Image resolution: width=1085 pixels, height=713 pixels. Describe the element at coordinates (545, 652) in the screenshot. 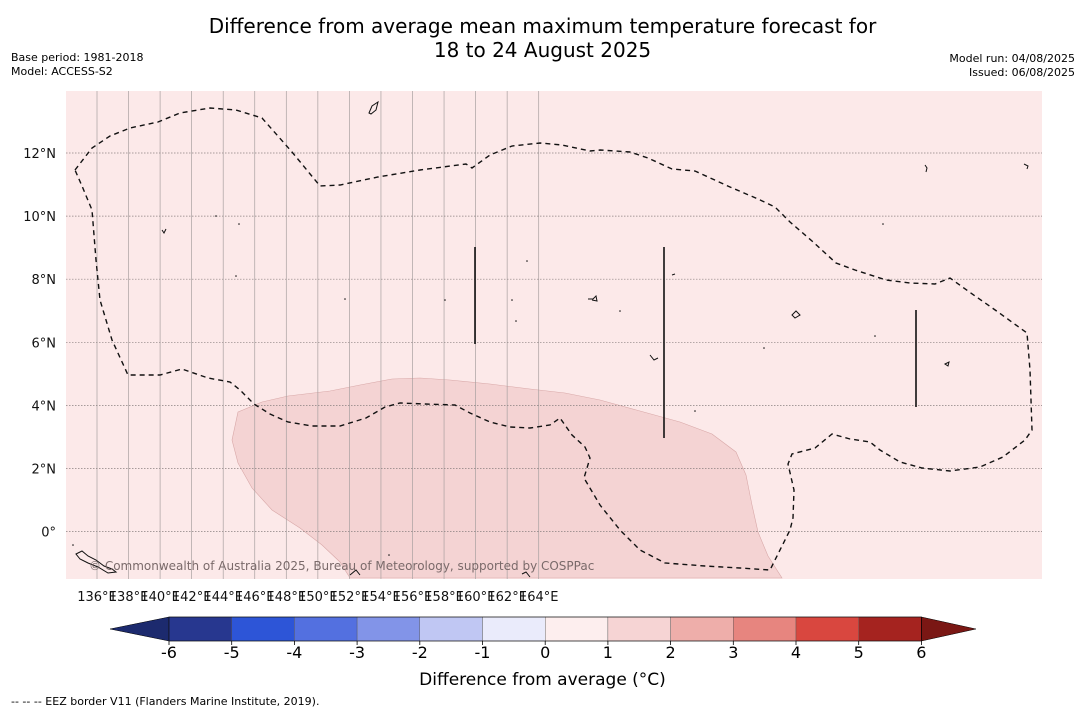

I see `colorbar-tick-label: 0` at that location.